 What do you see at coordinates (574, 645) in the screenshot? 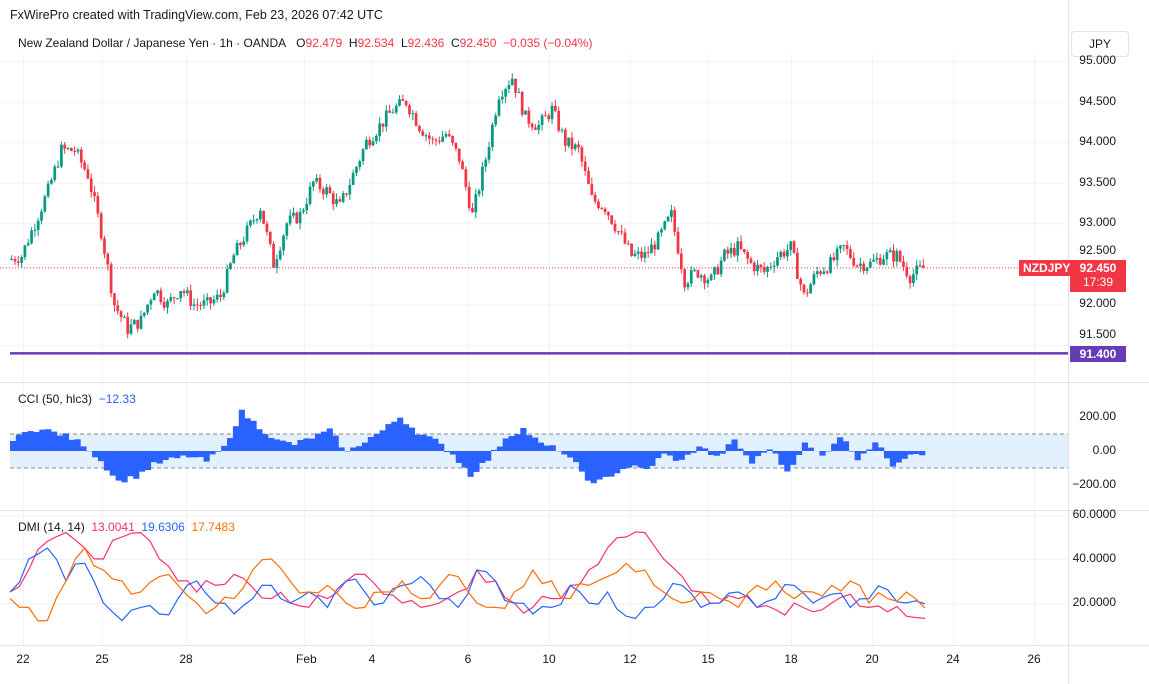
I see `pane-separator` at bounding box center [574, 645].